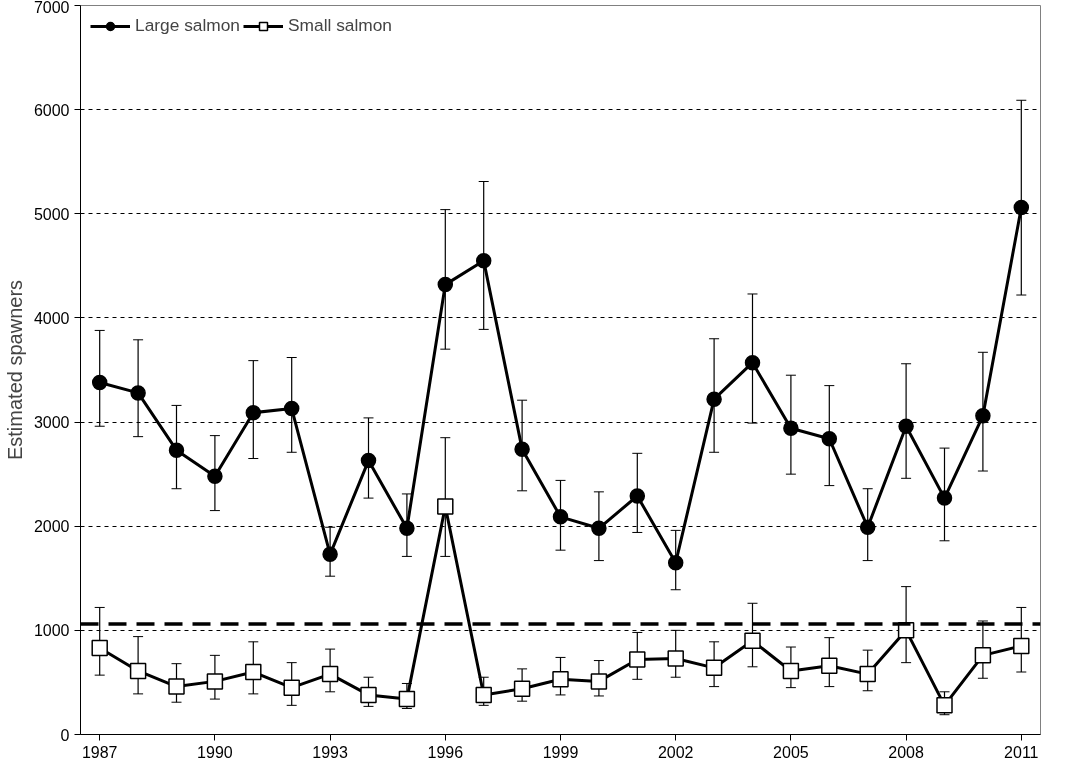 The height and width of the screenshot is (768, 1077). I want to click on legend-label: Large salmon, so click(187, 25).